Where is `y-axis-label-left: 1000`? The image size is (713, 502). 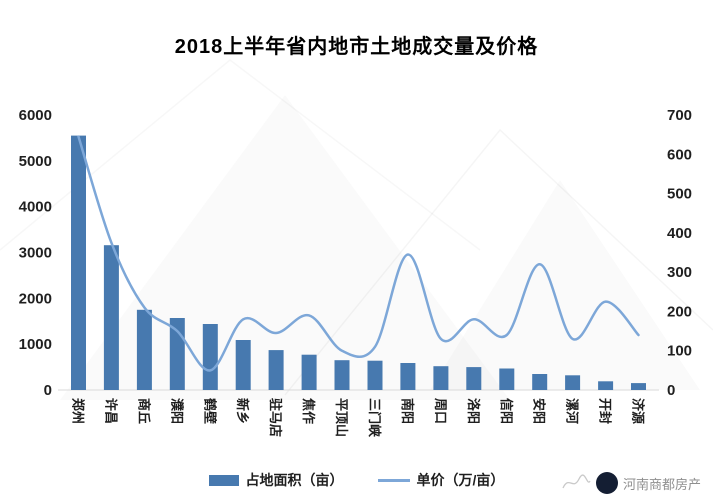 y-axis-label-left: 1000 is located at coordinates (35, 344).